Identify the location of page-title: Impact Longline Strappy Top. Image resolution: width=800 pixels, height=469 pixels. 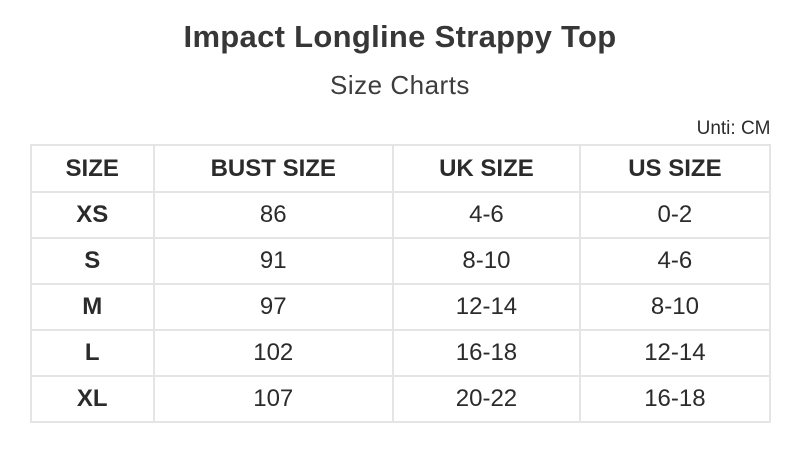
(400, 36).